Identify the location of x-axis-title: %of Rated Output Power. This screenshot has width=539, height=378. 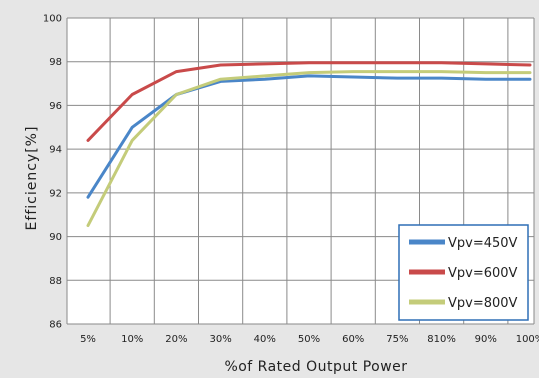
(315, 367).